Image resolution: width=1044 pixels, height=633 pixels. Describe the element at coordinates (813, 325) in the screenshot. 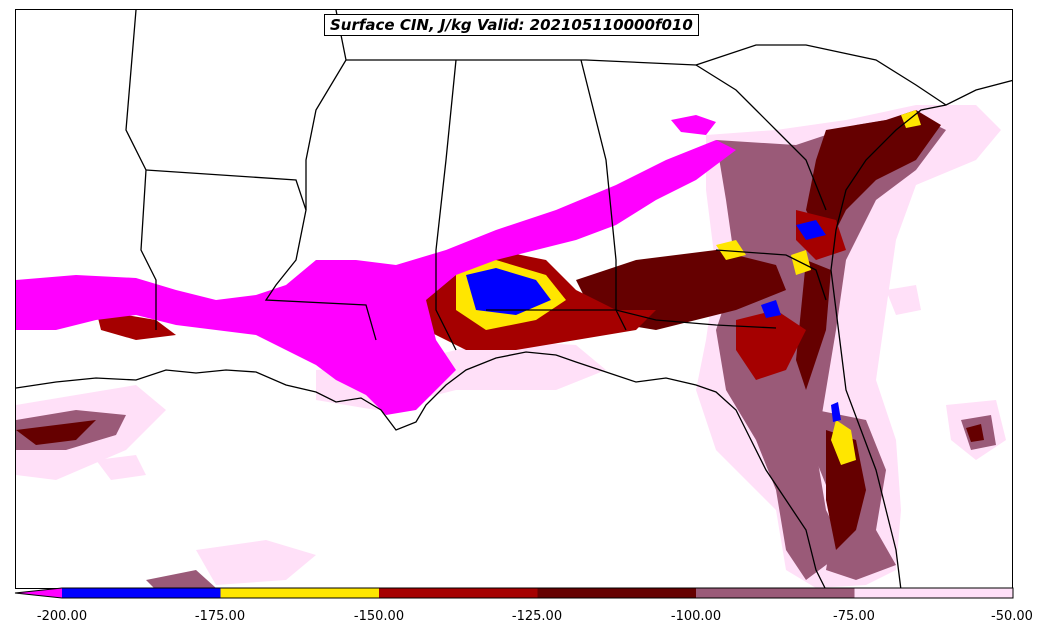

I see `cin-region-darkred-georgia` at that location.